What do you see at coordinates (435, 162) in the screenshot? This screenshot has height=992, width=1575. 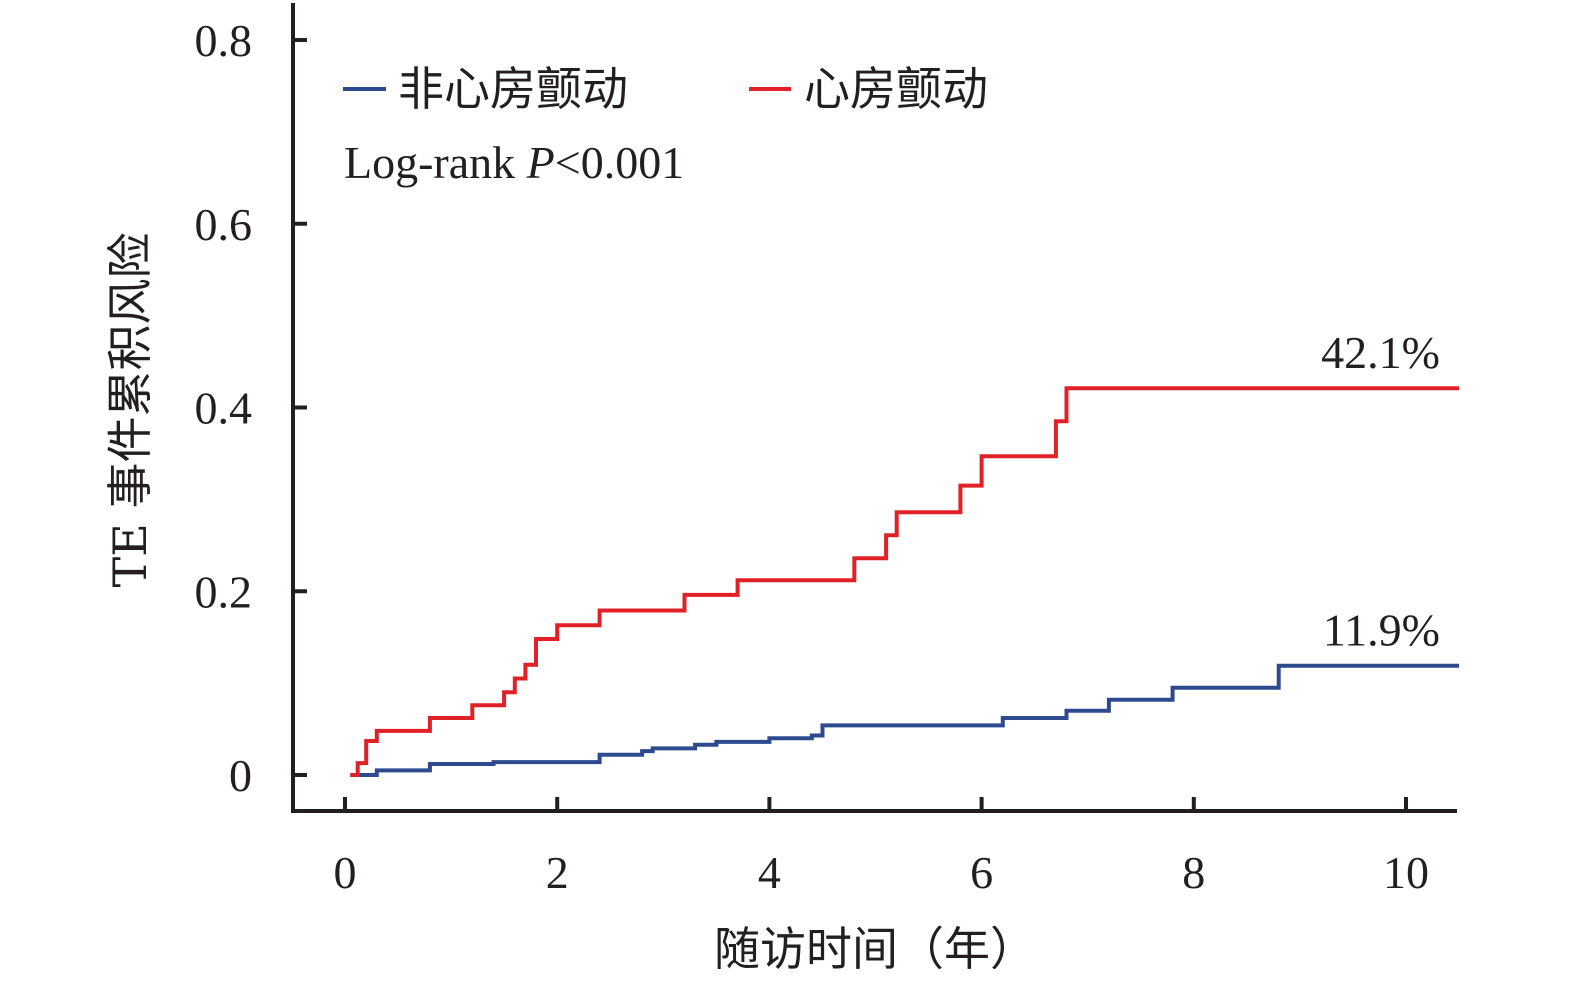 I see `logrank-prefix: Log-rank` at bounding box center [435, 162].